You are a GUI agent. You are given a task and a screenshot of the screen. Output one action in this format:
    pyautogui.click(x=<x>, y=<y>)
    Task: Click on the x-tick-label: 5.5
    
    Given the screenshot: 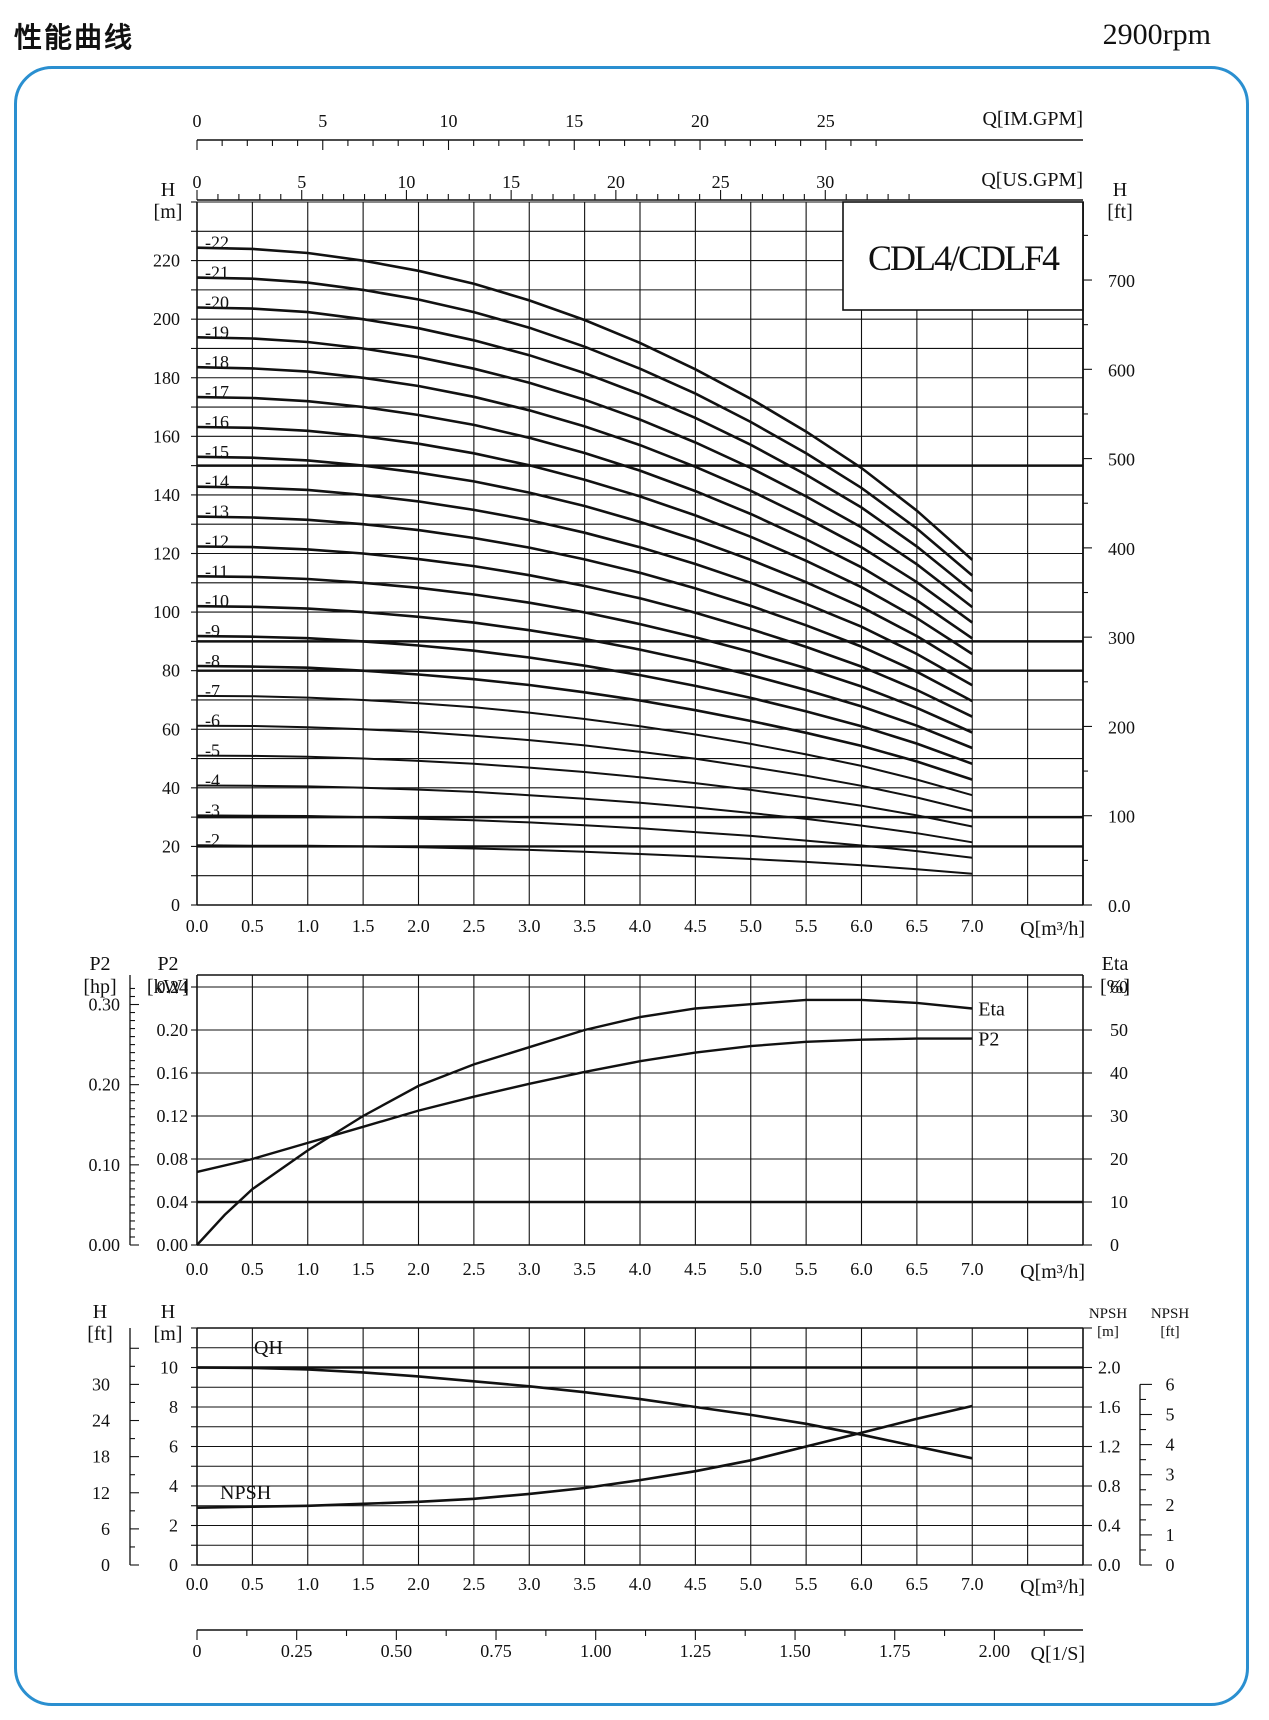 What is the action you would take?
    pyautogui.click(x=806, y=1584)
    